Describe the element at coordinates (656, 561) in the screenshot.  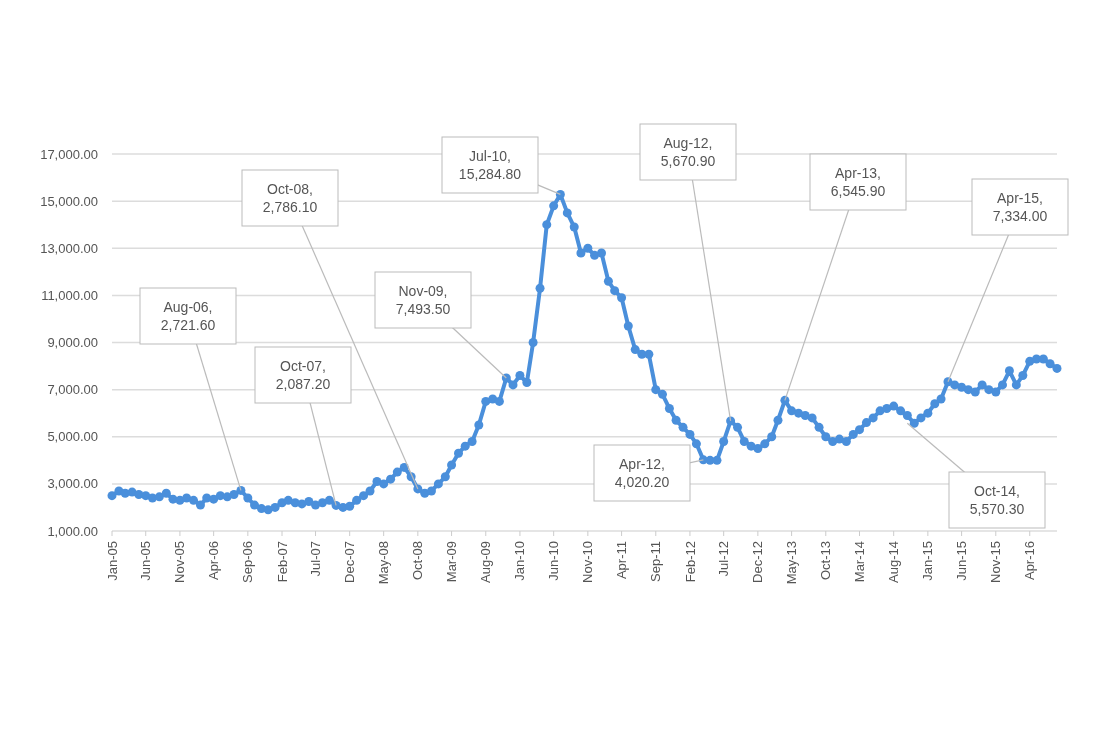
I see `x-tick-label: Sep-11` at that location.